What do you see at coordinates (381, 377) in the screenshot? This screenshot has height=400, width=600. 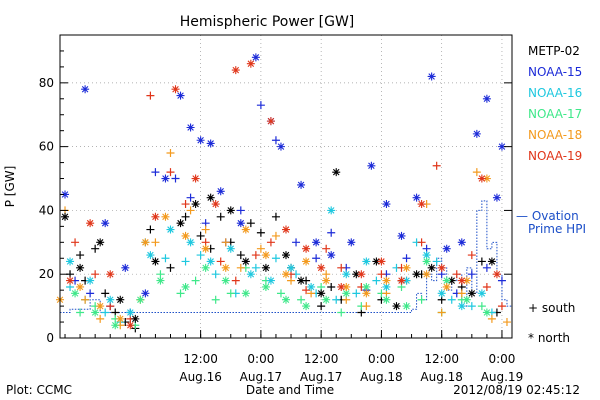 I see `x-tick-label-date: Aug.18` at bounding box center [381, 377].